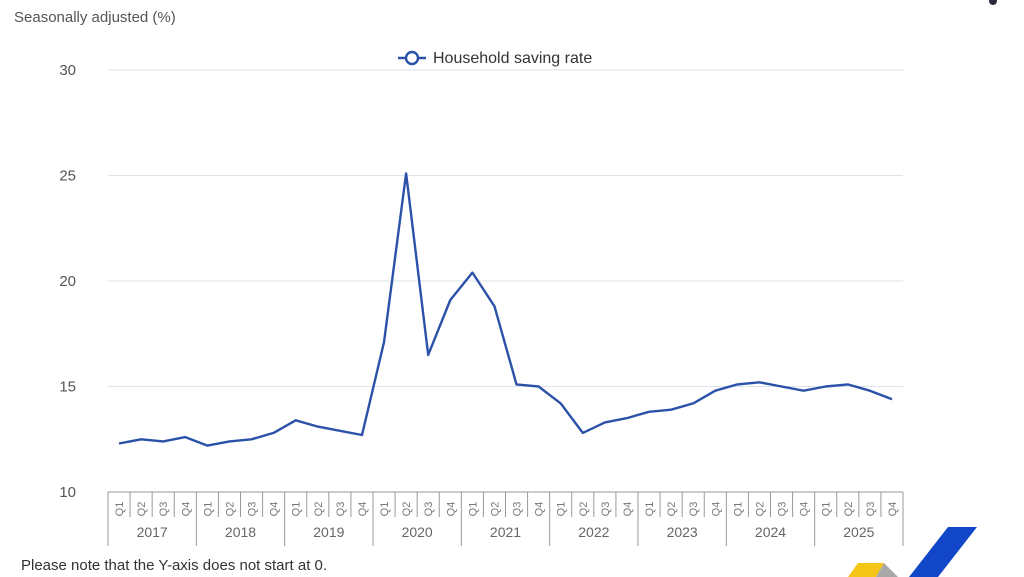 Image resolution: width=1024 pixels, height=577 pixels. I want to click on x-year-label: 2021, so click(505, 532).